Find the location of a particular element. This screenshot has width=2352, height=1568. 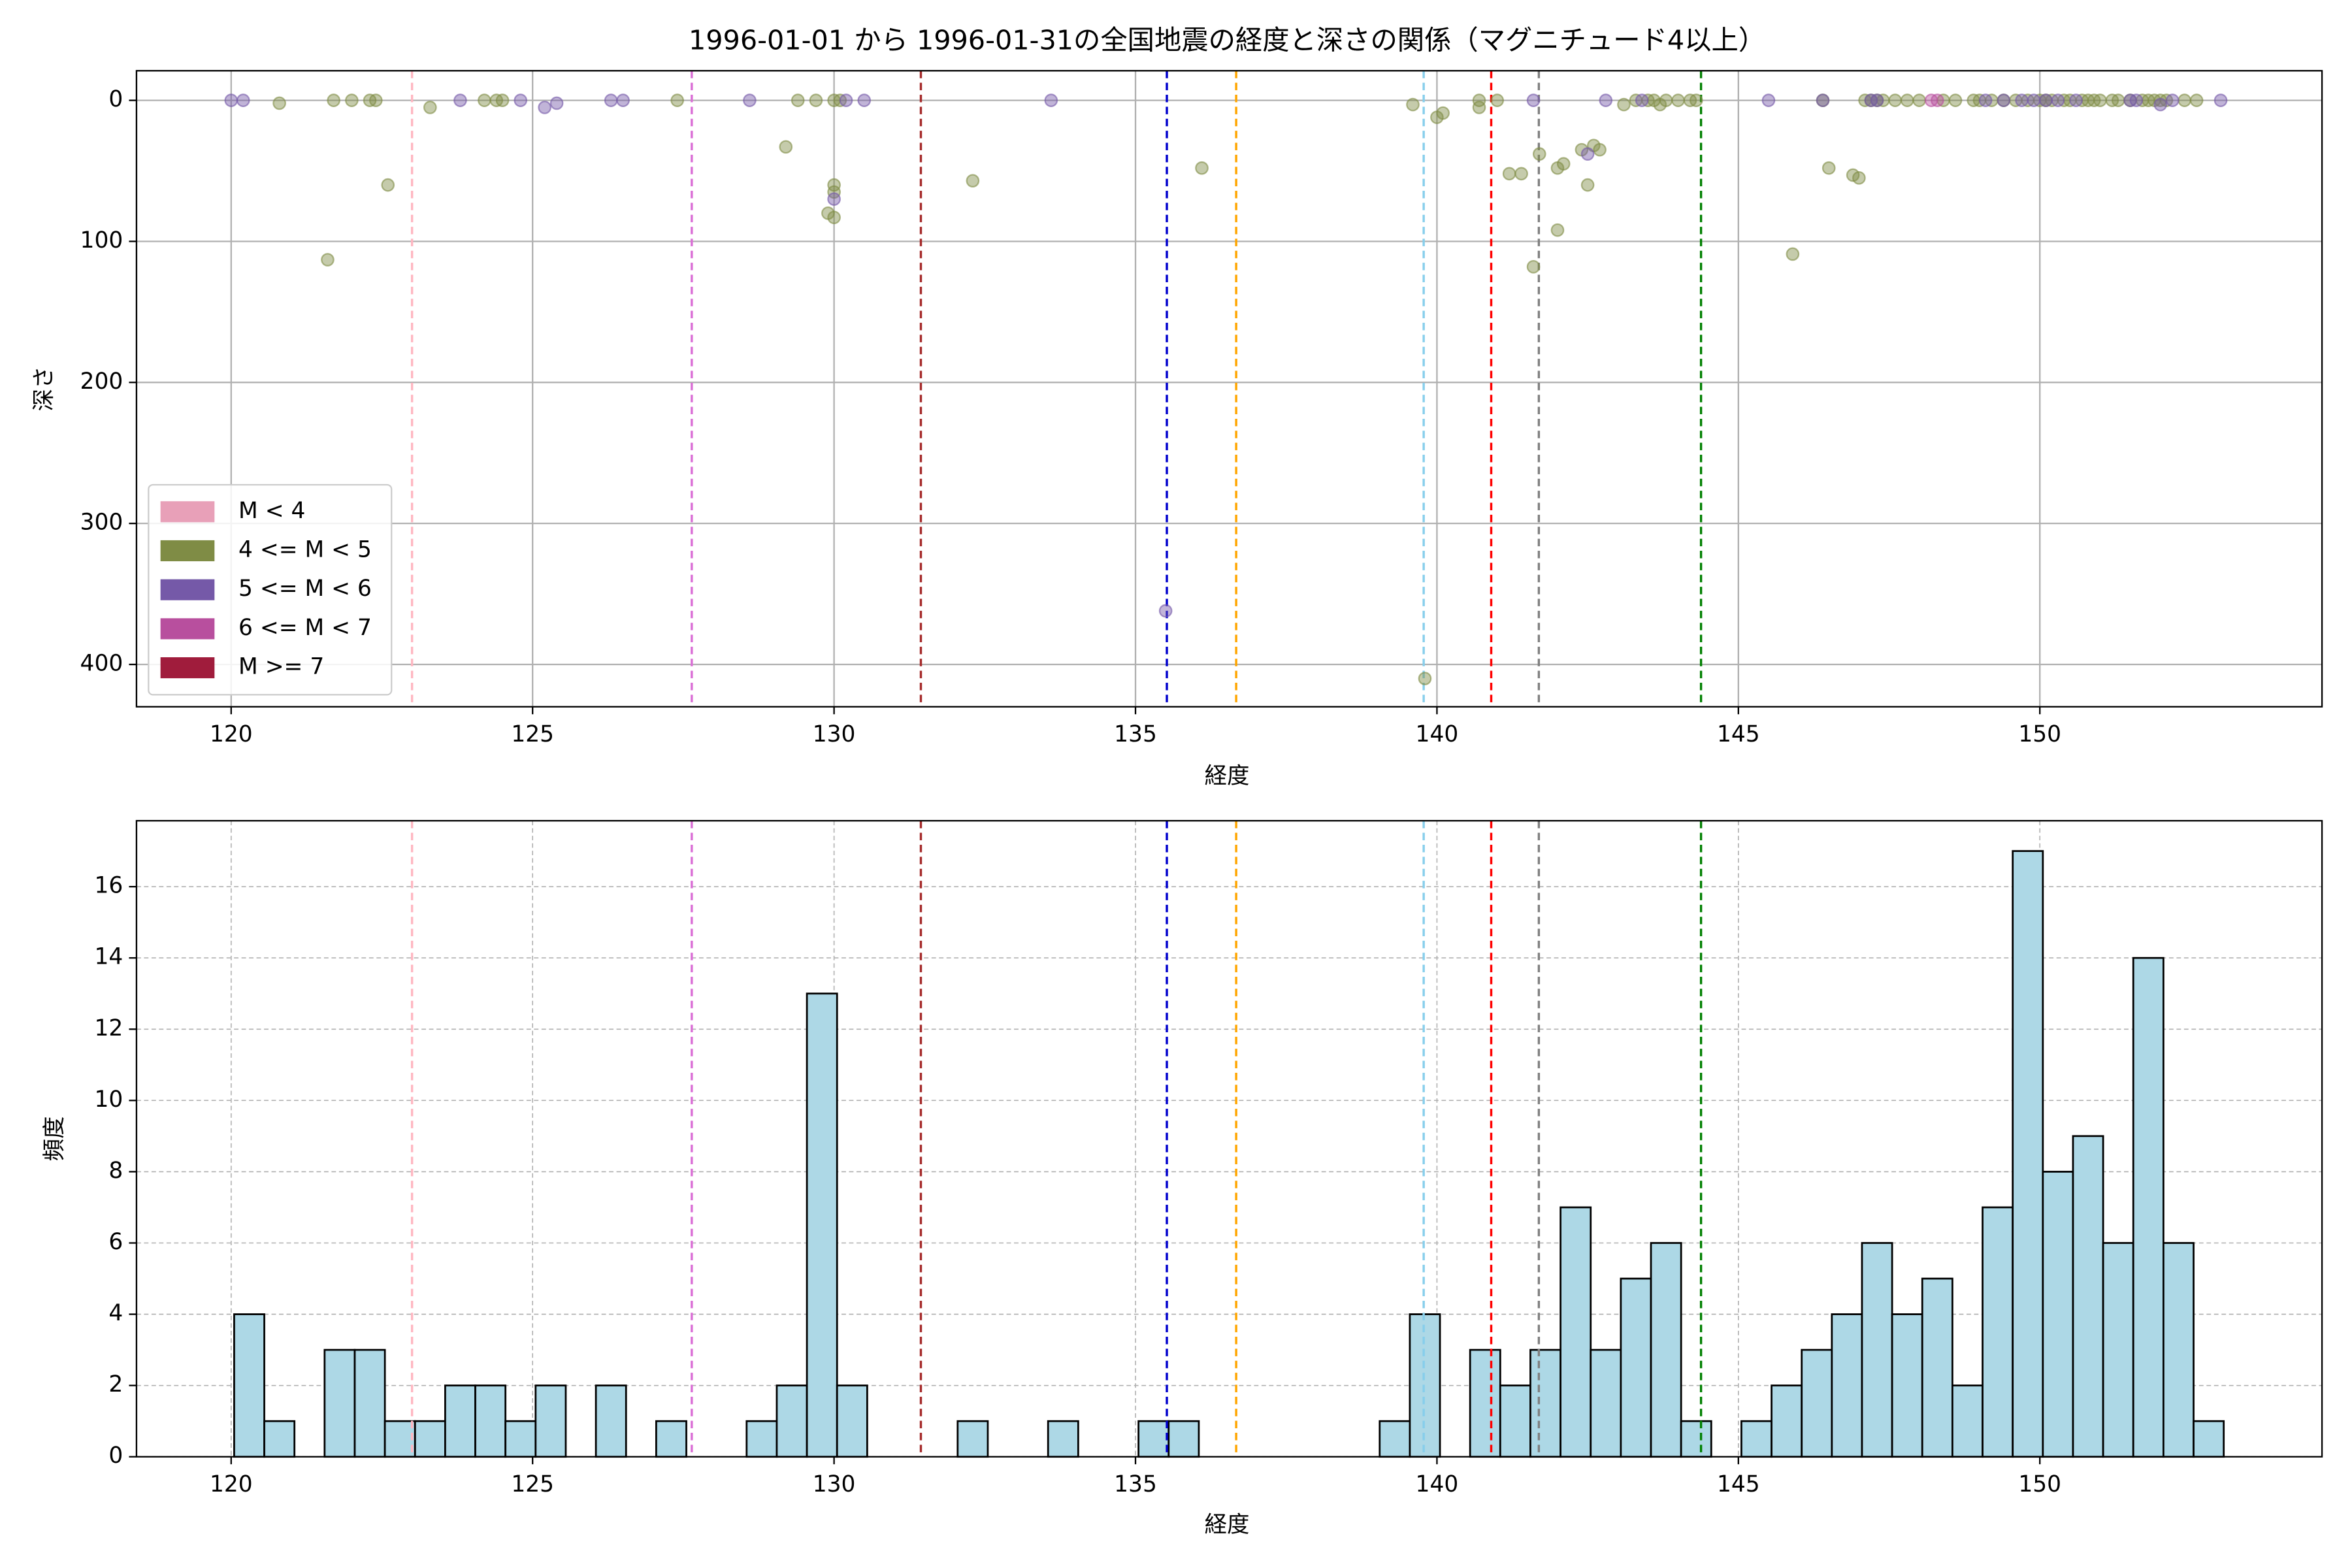

legend-label: 6 <= M < 7 is located at coordinates (305, 628).